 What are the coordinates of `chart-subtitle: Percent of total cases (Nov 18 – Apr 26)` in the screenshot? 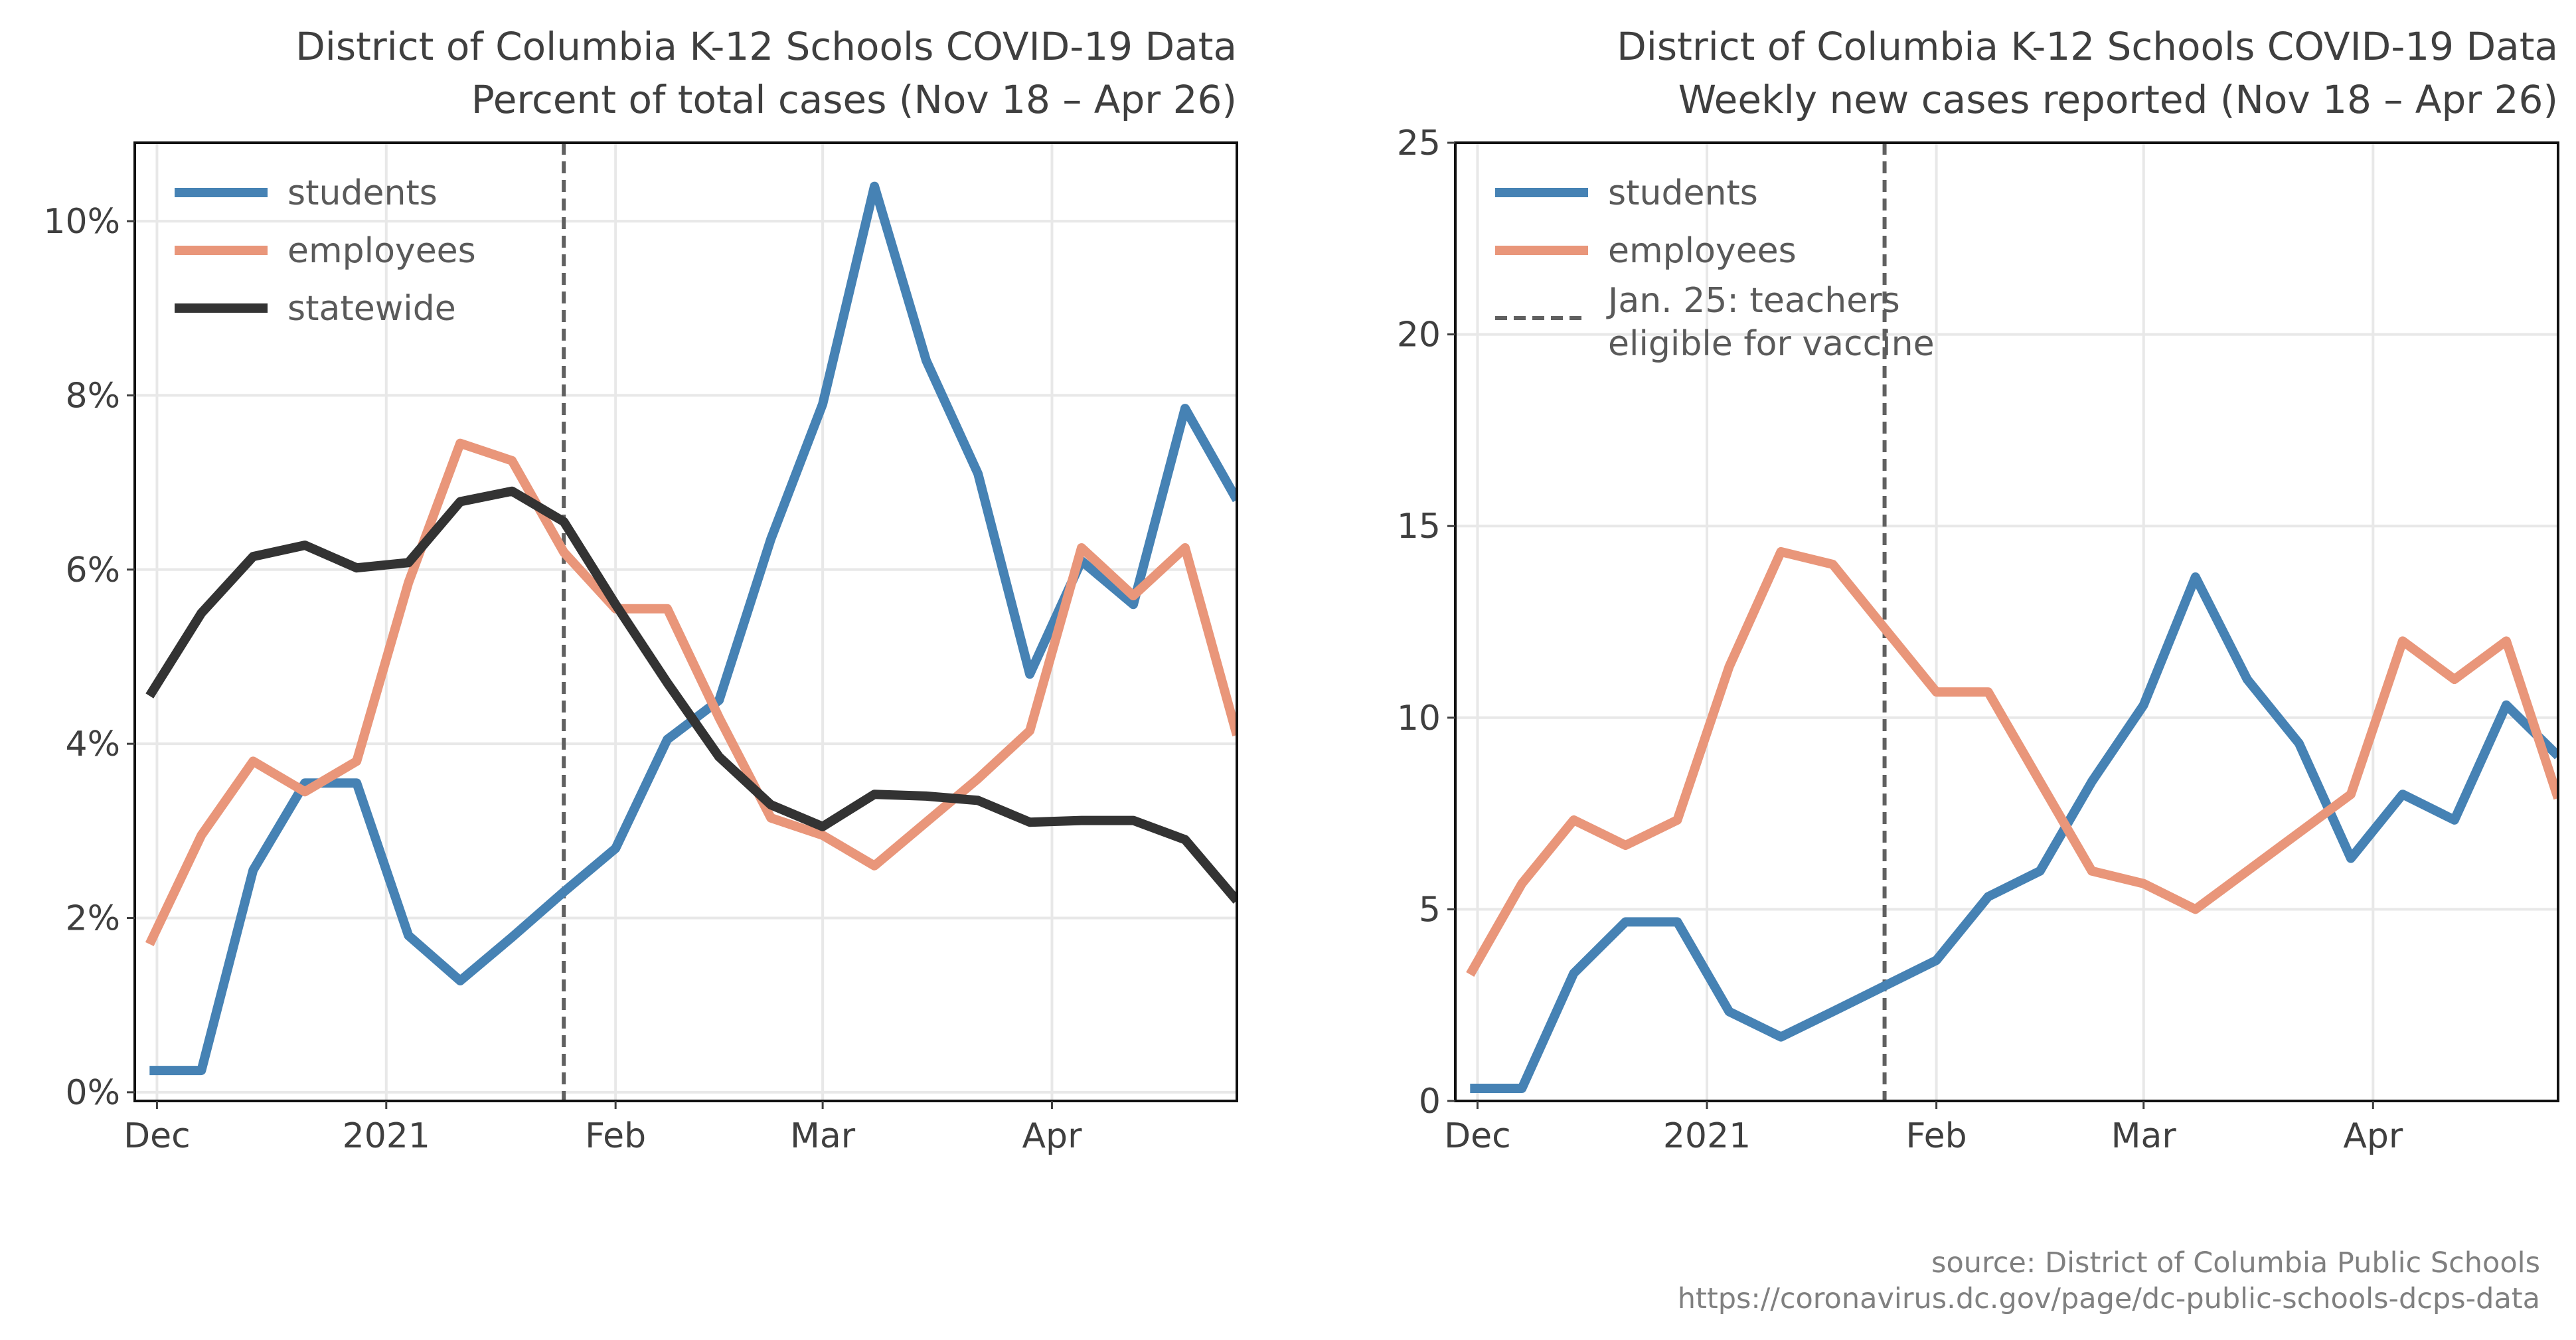 It's located at (854, 99).